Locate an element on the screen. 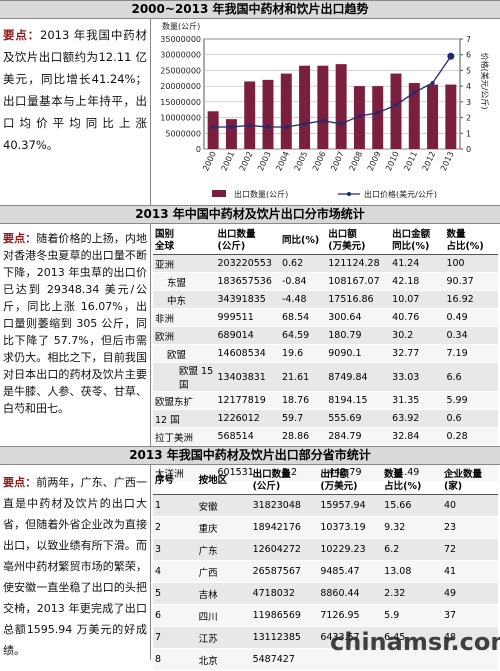 The height and width of the screenshot is (671, 500). cell: 9485.47 is located at coordinates (350, 571).